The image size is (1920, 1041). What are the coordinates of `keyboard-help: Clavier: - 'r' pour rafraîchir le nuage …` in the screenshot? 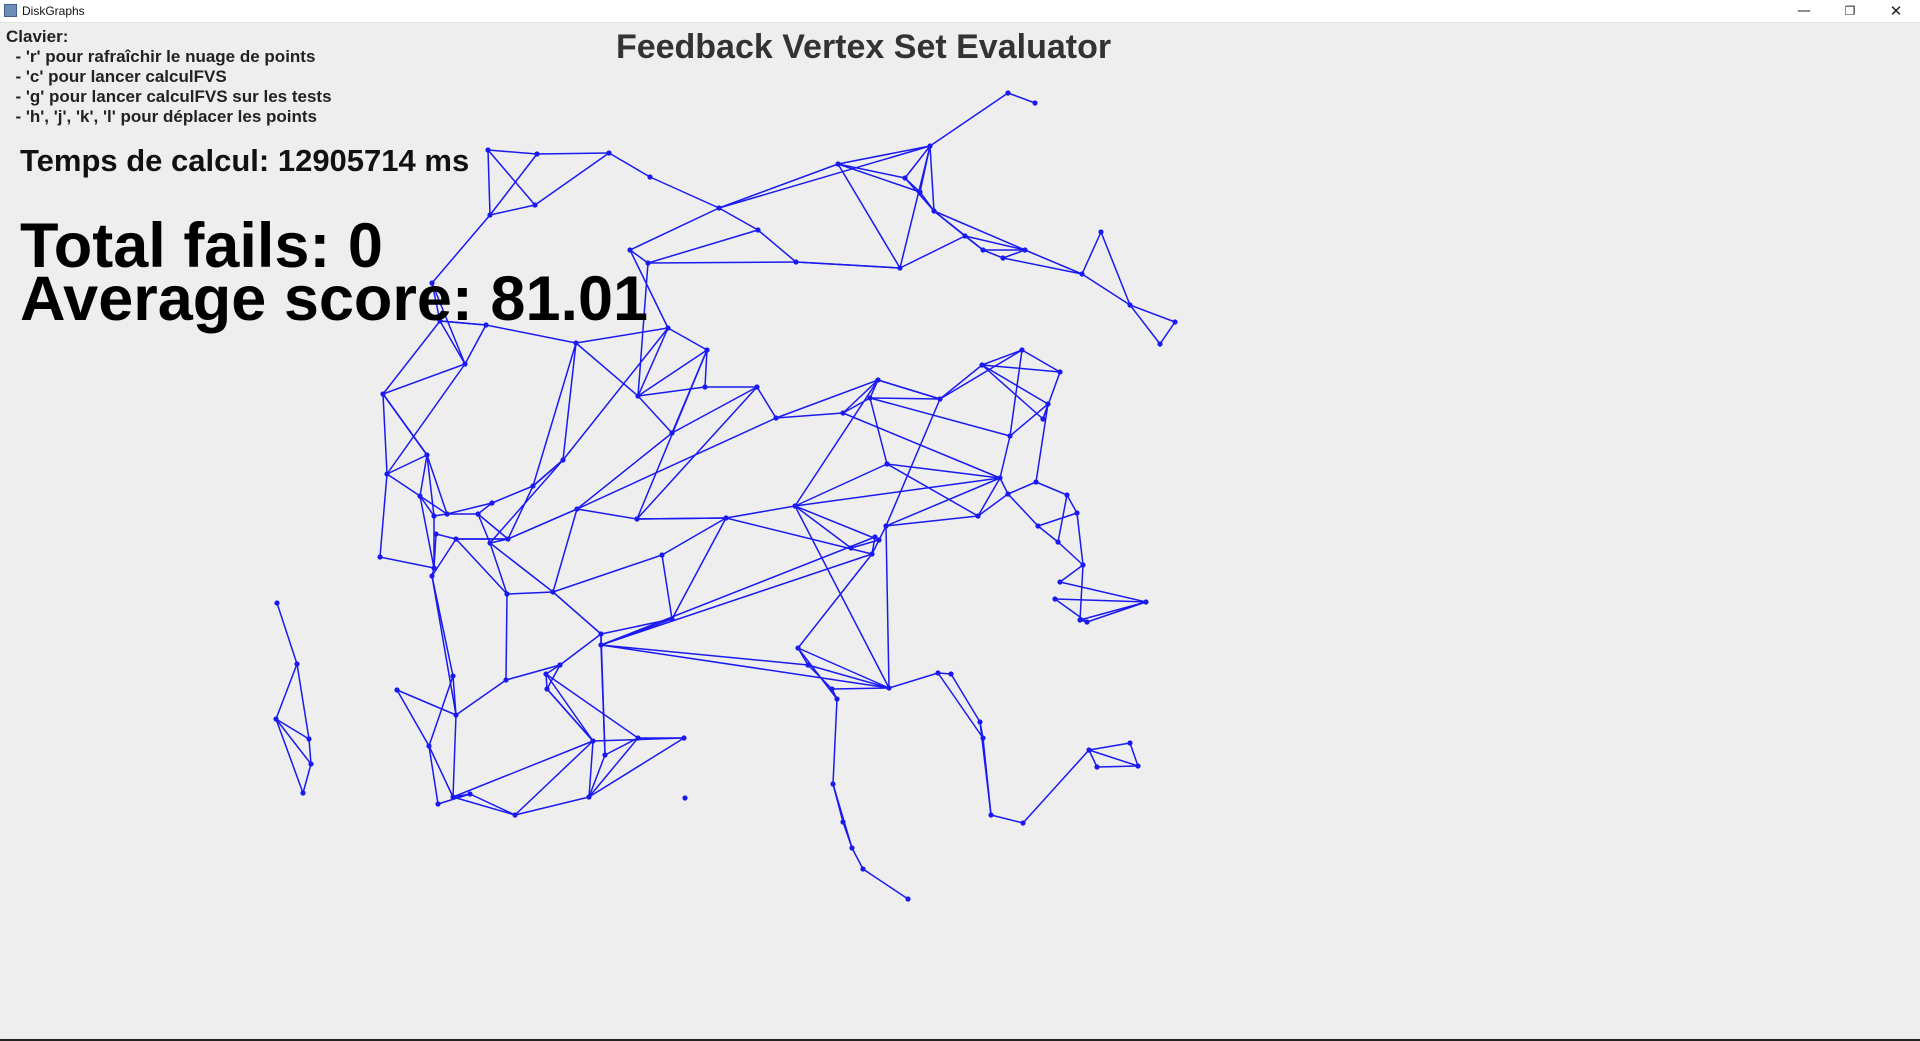 It's located at (169, 77).